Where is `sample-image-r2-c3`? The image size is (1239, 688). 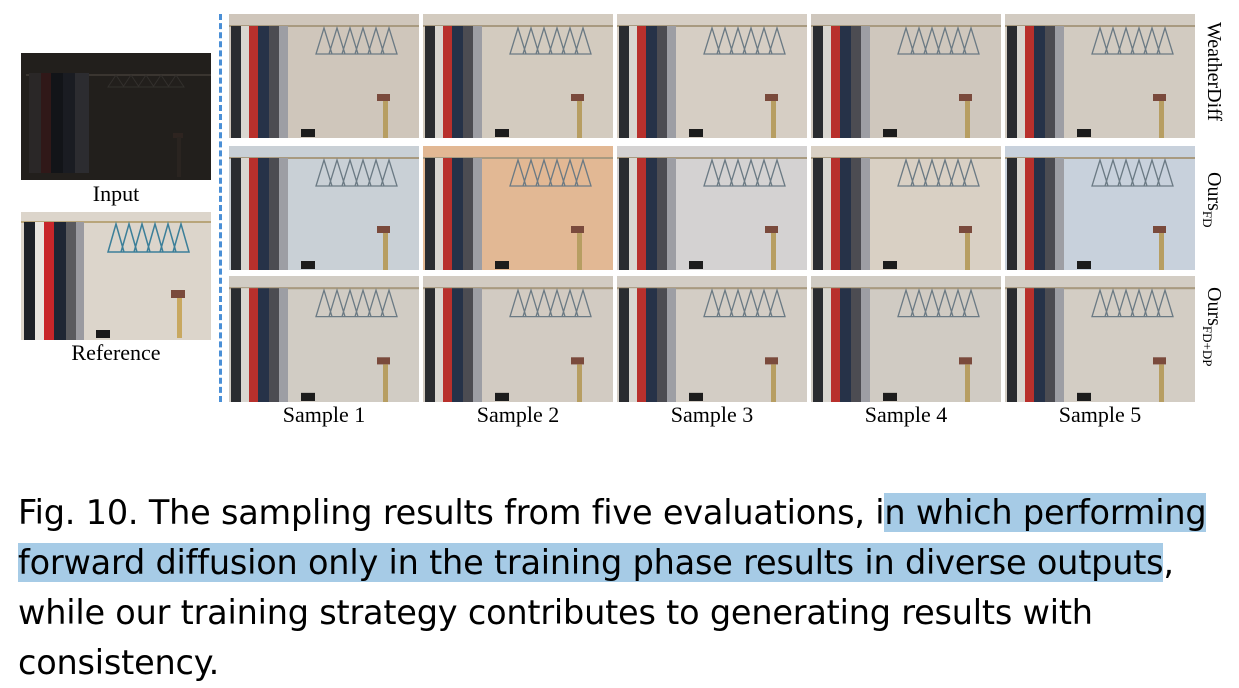 sample-image-r2-c3 is located at coordinates (712, 208).